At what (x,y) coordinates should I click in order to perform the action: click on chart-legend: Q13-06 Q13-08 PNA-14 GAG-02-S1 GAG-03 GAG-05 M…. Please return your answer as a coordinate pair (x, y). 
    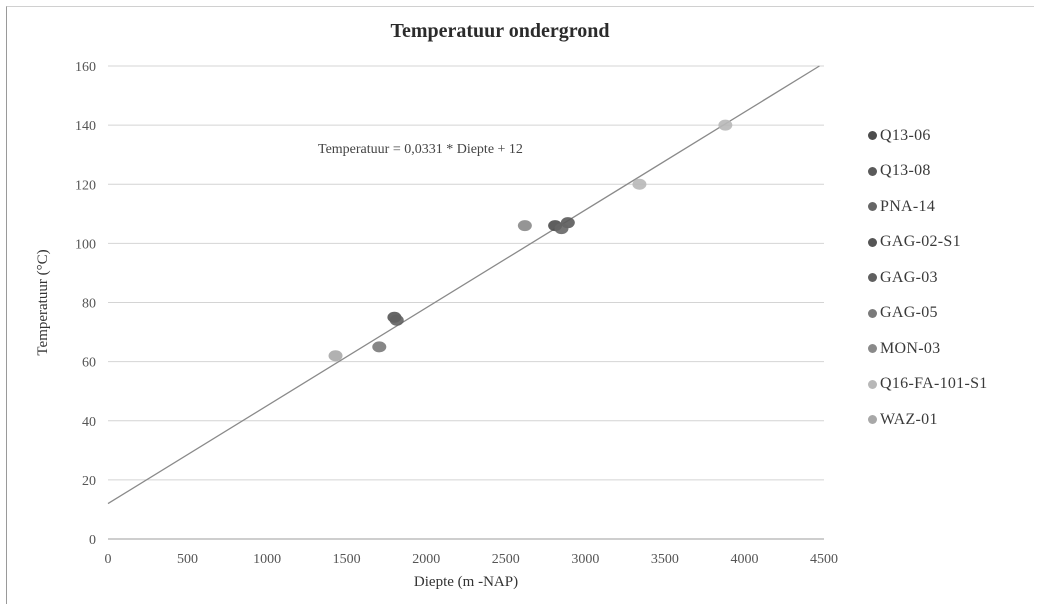
    Looking at the image, I should click on (950, 278).